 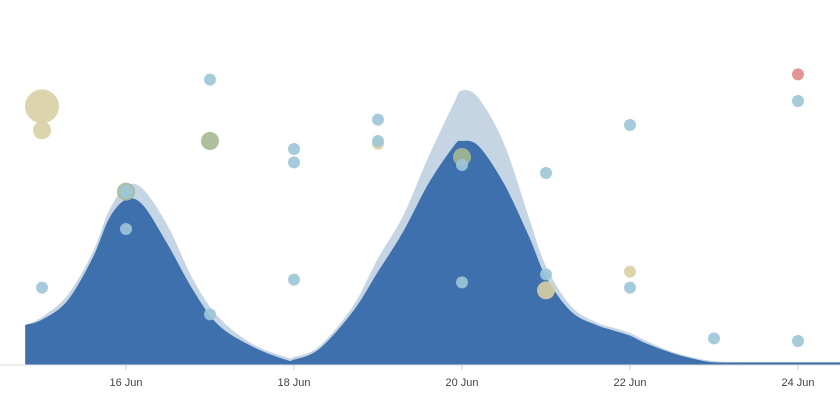 I want to click on x-axis-ticks: 16 Jun 18 Jun 20 Jun 22 Jun 24 Jun, so click(x=462, y=377).